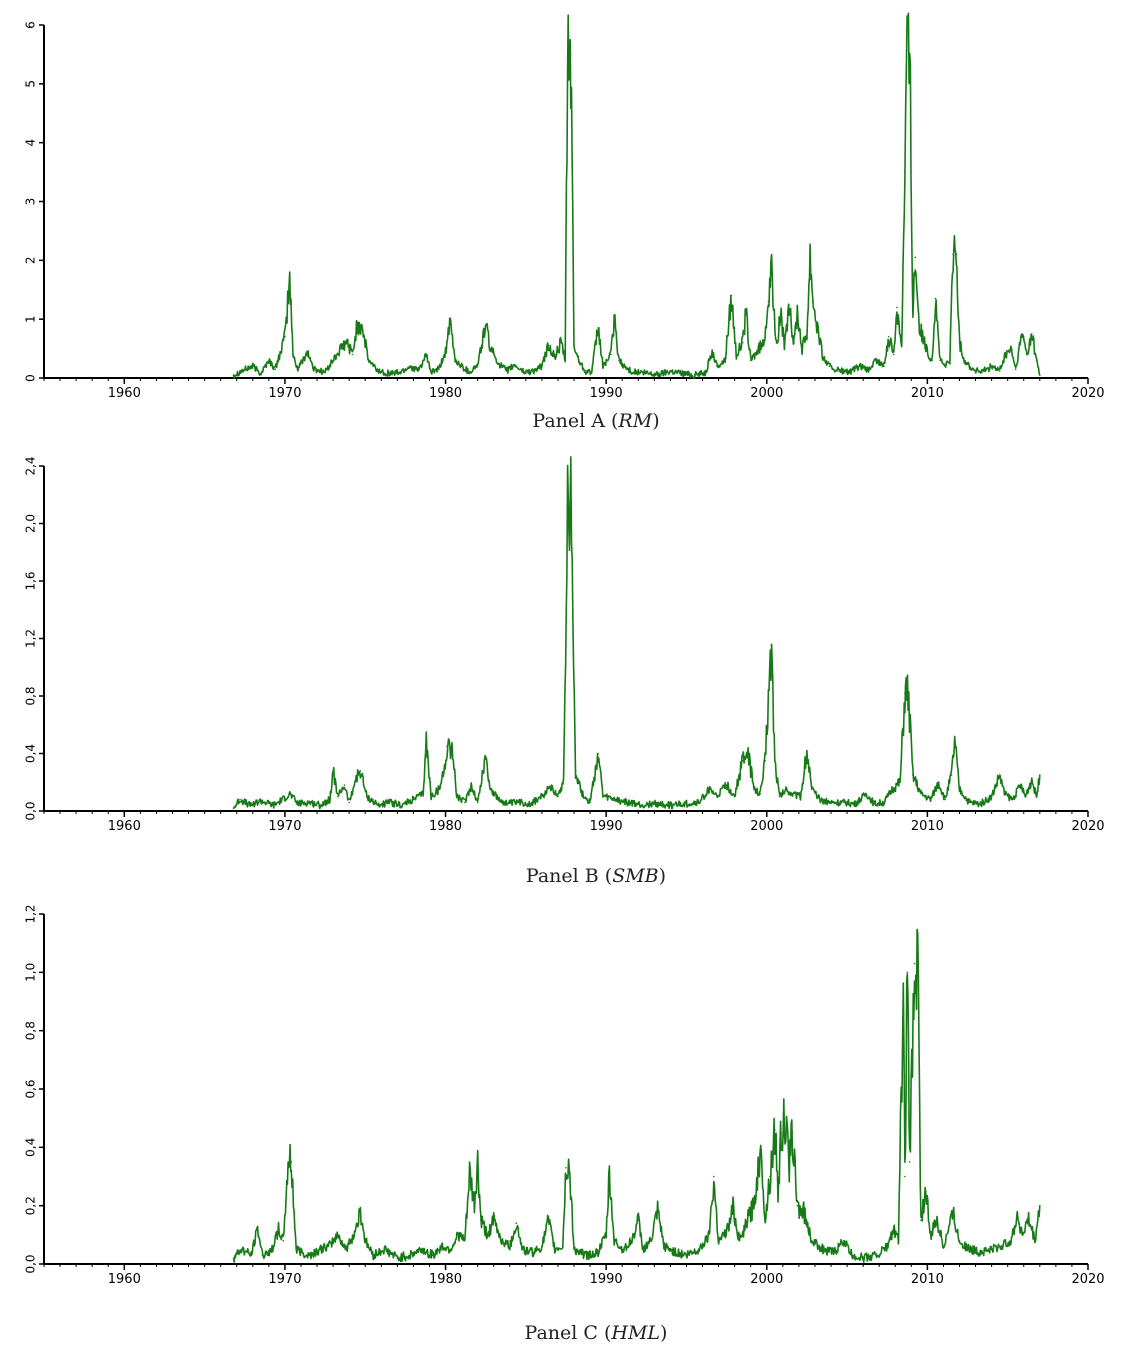 The height and width of the screenshot is (1353, 1125). I want to click on y-tick-label: 2,0, so click(31, 523).